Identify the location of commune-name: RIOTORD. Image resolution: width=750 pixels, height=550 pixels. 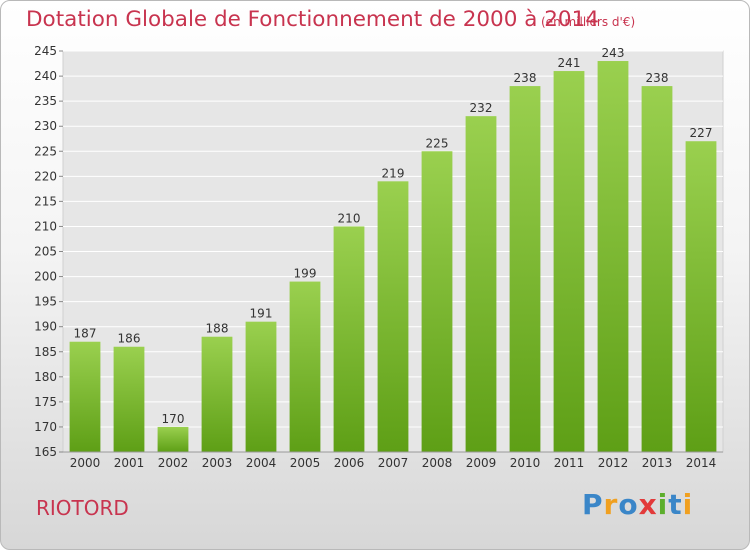
(82, 508).